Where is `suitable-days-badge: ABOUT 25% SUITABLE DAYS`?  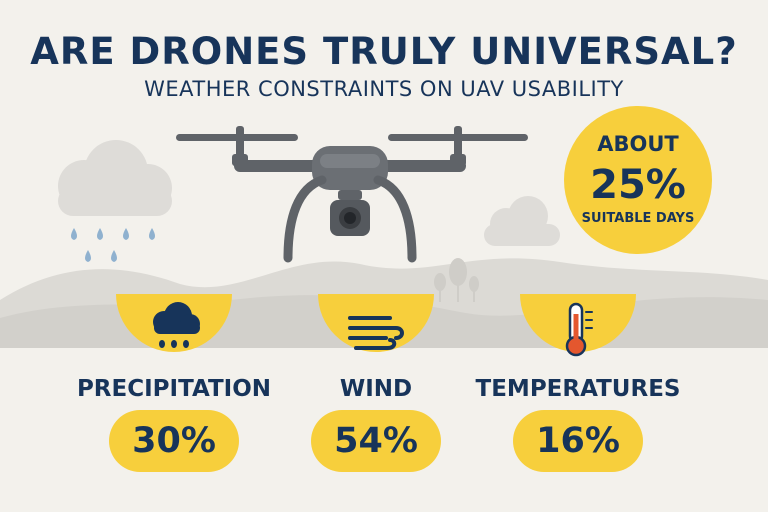 suitable-days-badge: ABOUT 25% SUITABLE DAYS is located at coordinates (638, 180).